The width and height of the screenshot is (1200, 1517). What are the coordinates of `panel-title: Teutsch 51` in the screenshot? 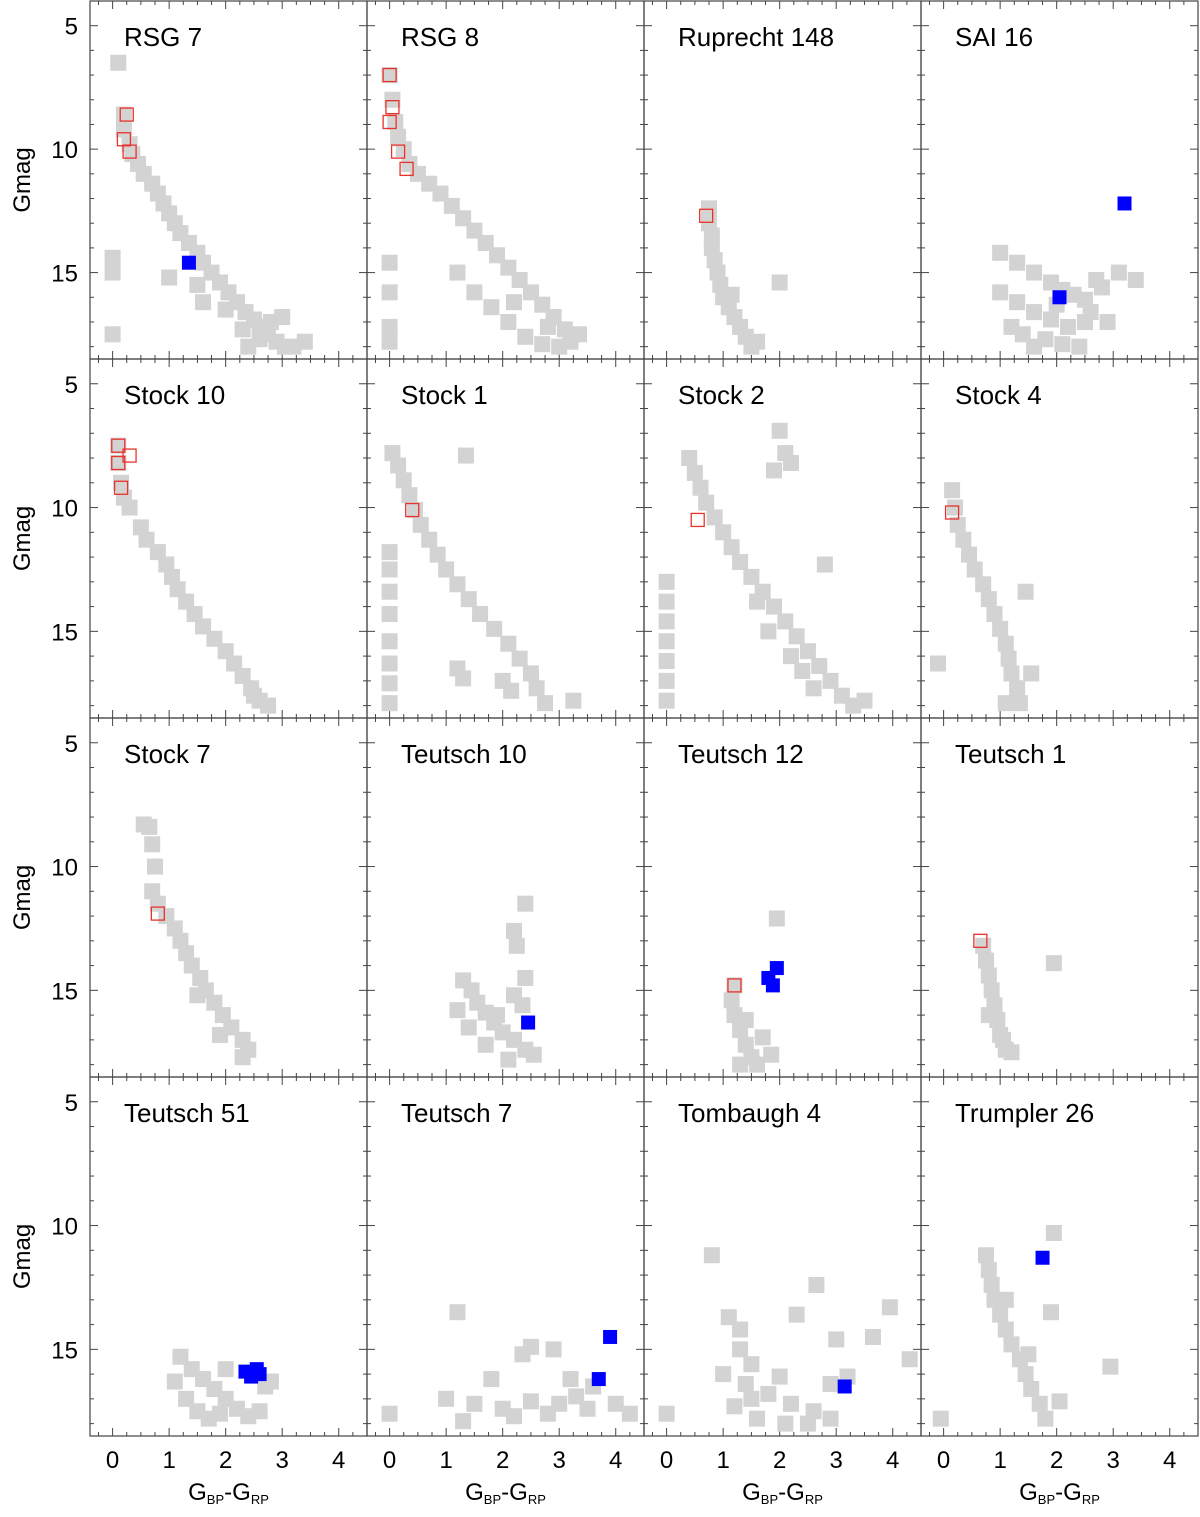 It's located at (187, 1113).